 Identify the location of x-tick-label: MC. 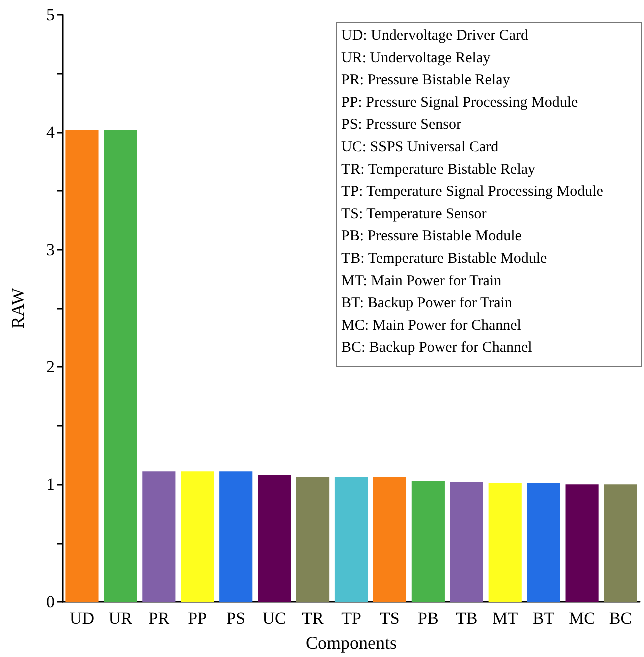
(582, 618).